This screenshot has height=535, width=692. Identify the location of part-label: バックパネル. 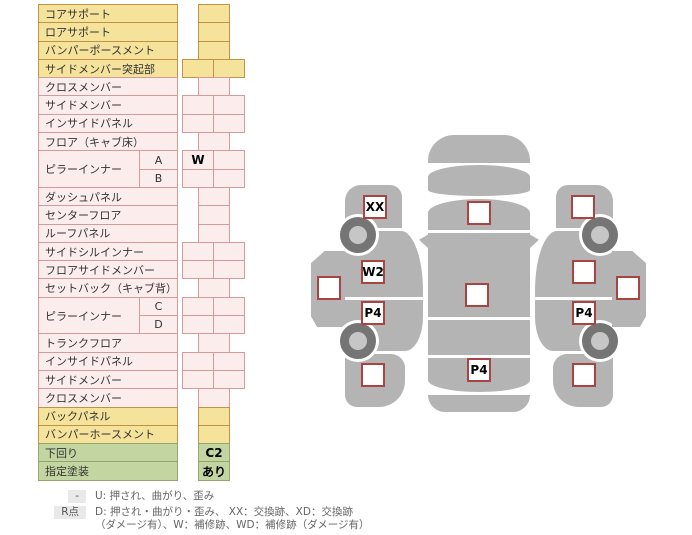
(108, 416).